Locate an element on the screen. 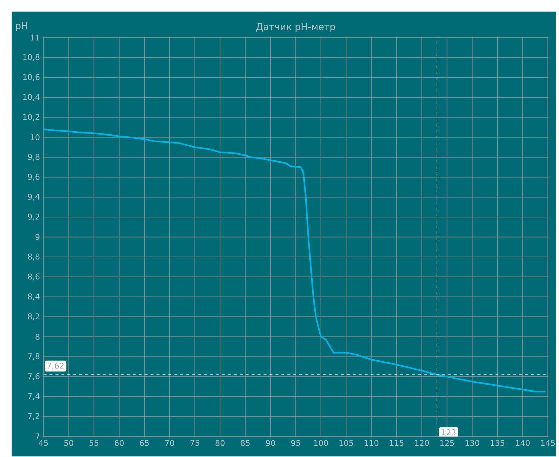 This screenshot has height=457, width=559. y-axis-title: pH is located at coordinates (22, 27).